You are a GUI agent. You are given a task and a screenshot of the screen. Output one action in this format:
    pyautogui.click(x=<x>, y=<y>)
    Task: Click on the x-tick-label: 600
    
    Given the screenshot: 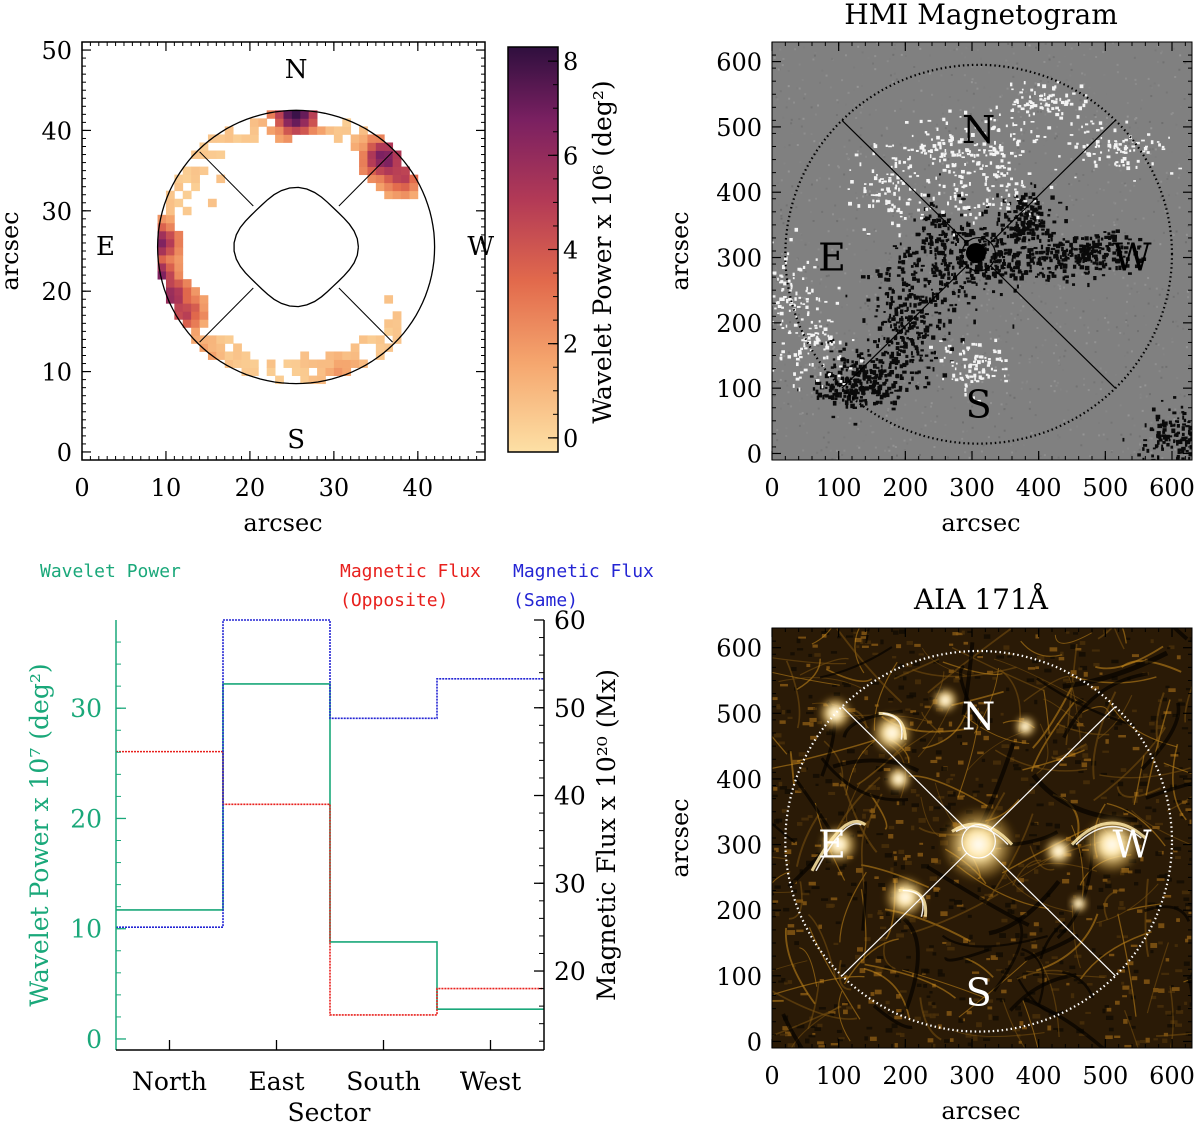 What is the action you would take?
    pyautogui.click(x=1172, y=488)
    